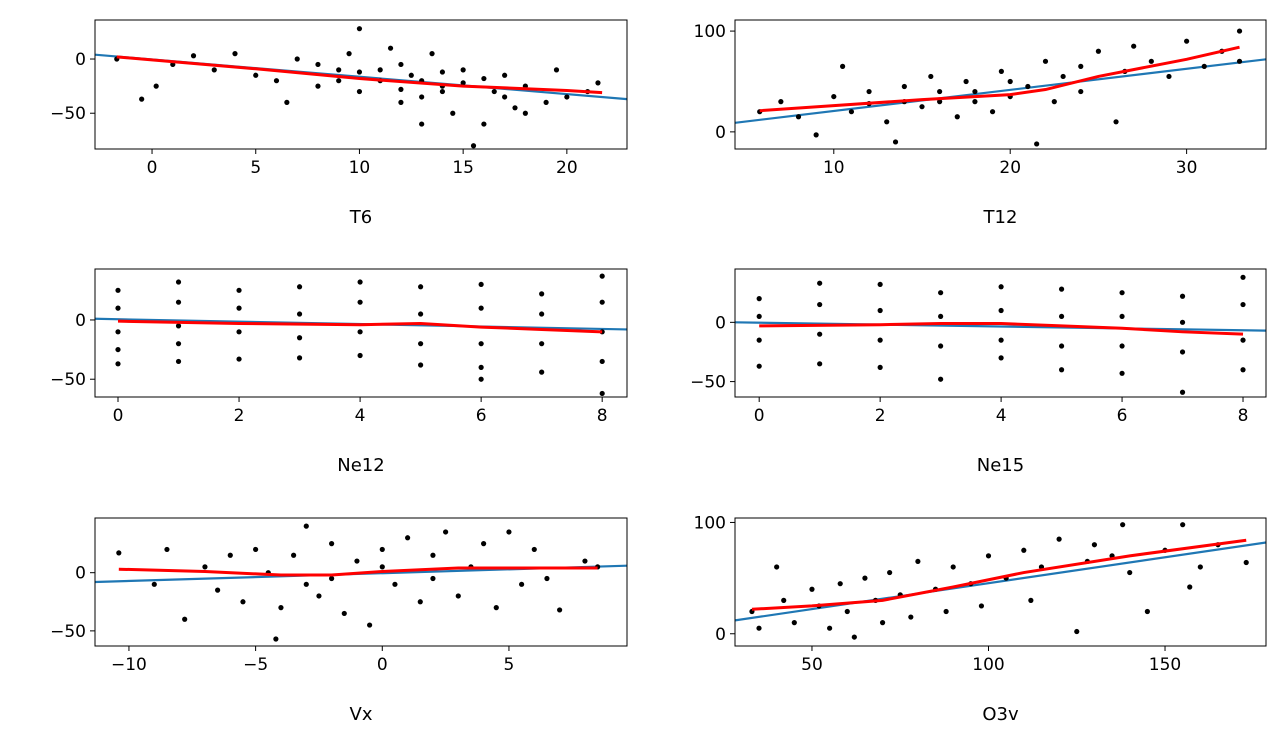  Describe the element at coordinates (129, 665) in the screenshot. I see `x-tick-label: −10` at that location.